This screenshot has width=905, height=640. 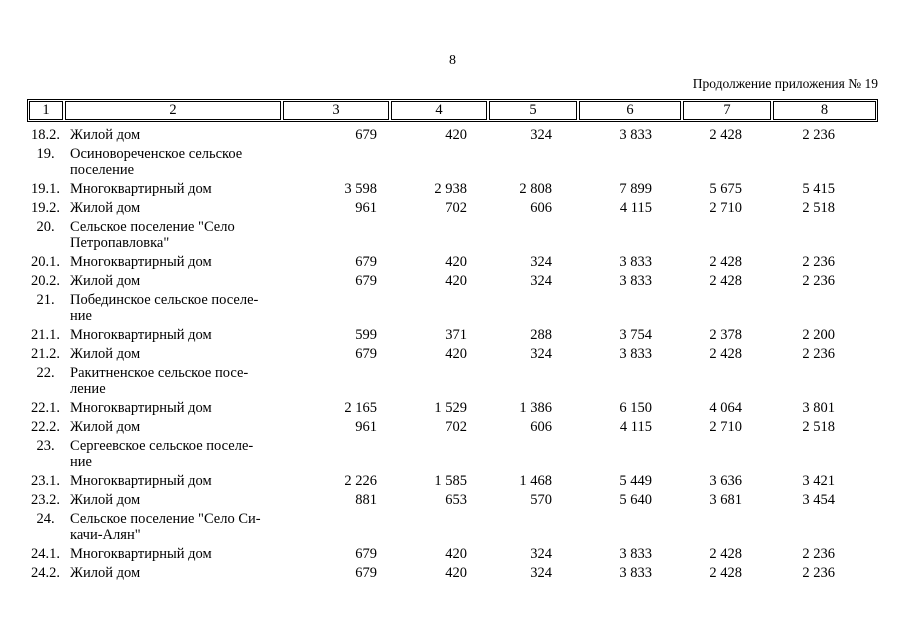 What do you see at coordinates (366, 335) in the screenshot?
I see `row-value: 599` at bounding box center [366, 335].